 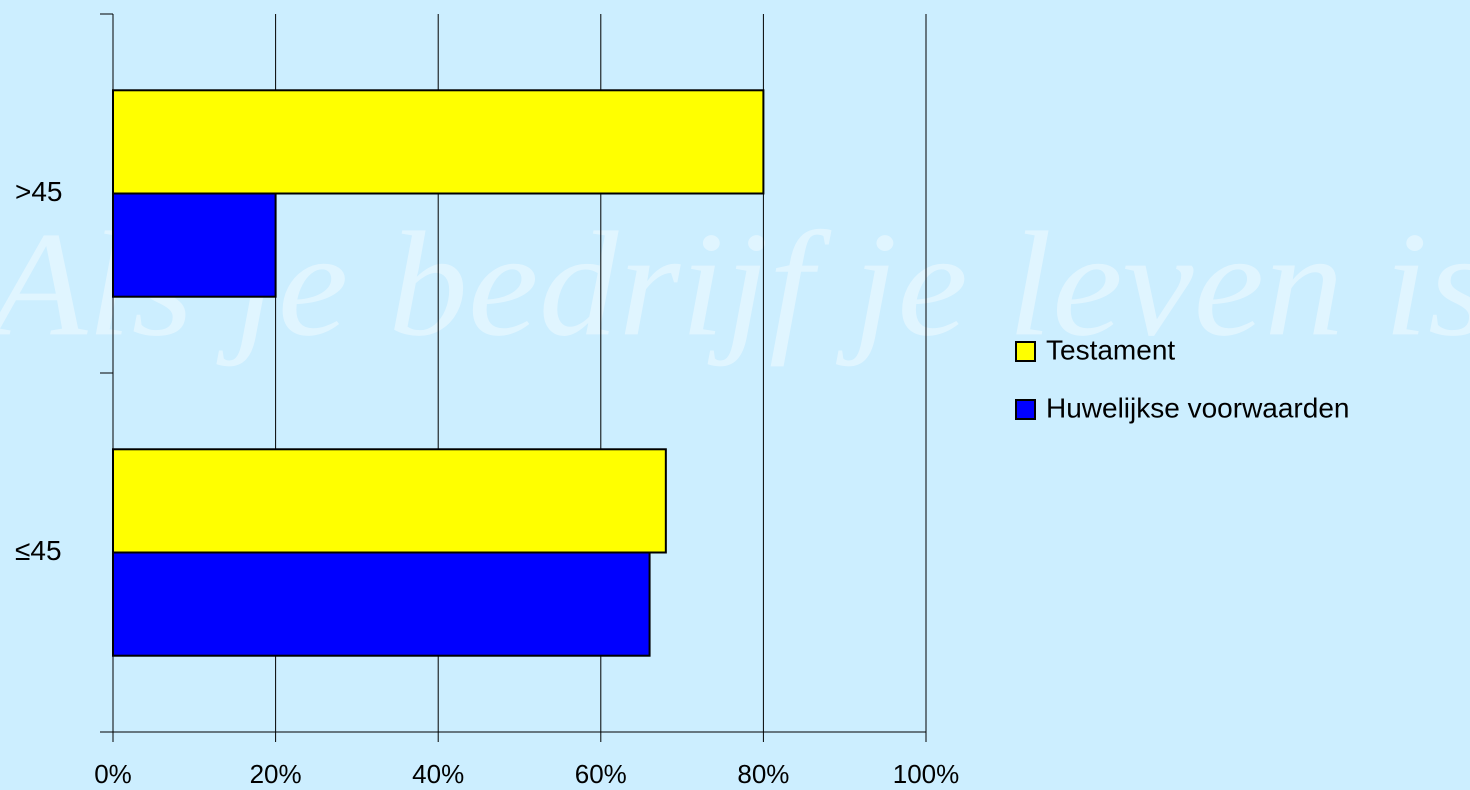 What do you see at coordinates (438, 774) in the screenshot?
I see `x-tick-label: 40%` at bounding box center [438, 774].